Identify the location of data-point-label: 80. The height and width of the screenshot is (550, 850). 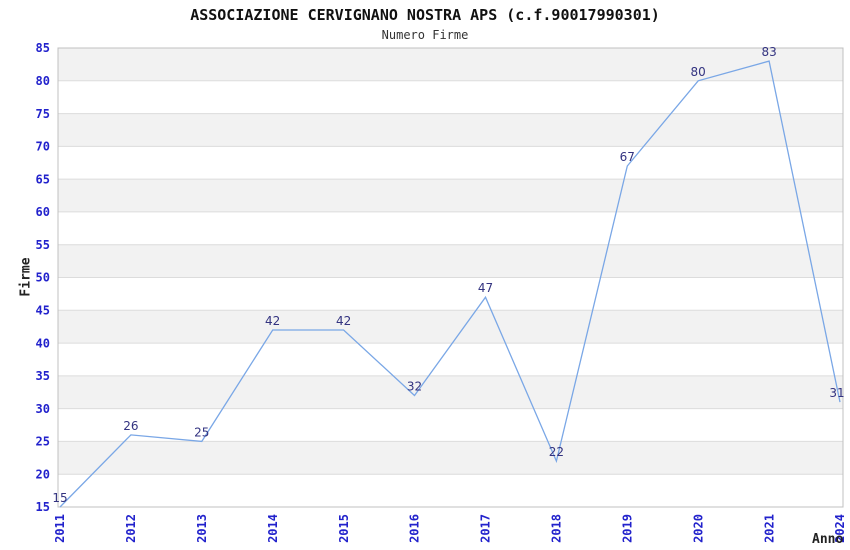
(698, 72).